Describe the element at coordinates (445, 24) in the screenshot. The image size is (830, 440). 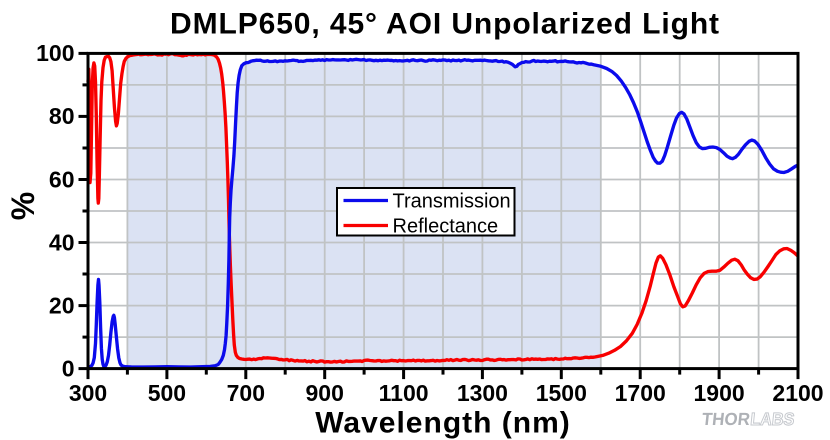
I see `svg-text:DMLP650, 45° AOI Unpolarized L: DMLP650, 45° AOI Unpolarized Light` at that location.